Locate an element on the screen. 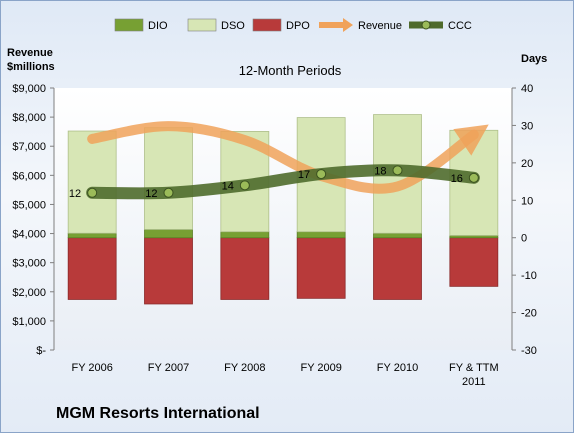 The height and width of the screenshot is (433, 574). y-right-ticks: -30 -20 -10 0 10 20 30 40 is located at coordinates (524, 220).